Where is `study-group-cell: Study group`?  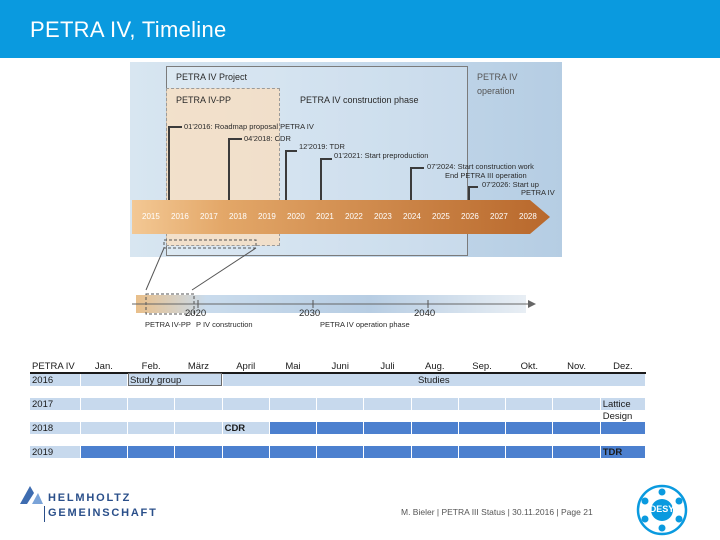
study-group-cell: Study group is located at coordinates (175, 379).